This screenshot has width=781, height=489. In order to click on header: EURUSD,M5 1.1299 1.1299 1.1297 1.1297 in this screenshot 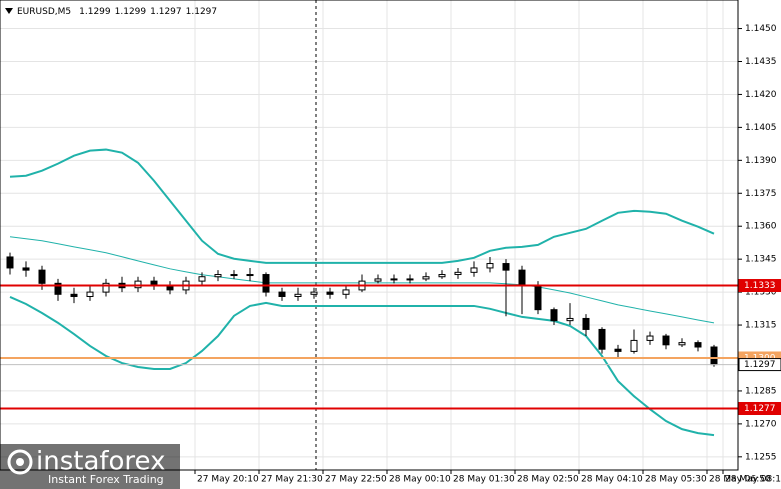, I will do `click(111, 12)`.